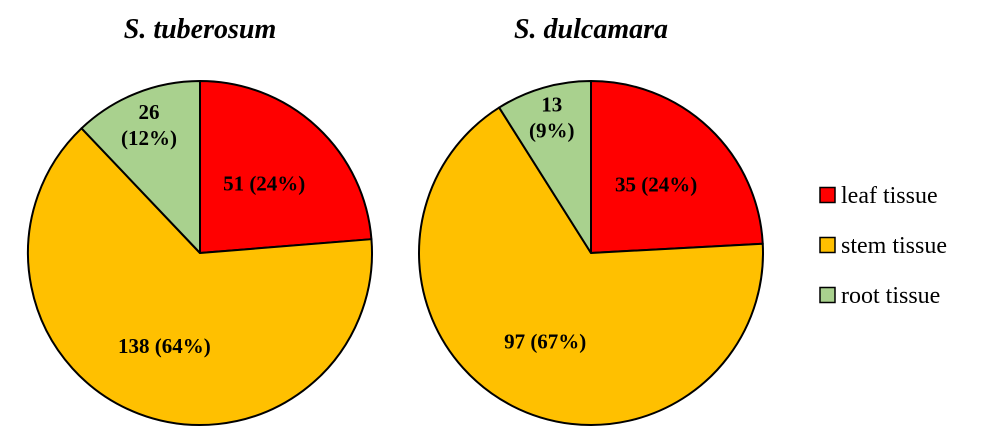  I want to click on pie-title: S. dulcamara, so click(591, 29).